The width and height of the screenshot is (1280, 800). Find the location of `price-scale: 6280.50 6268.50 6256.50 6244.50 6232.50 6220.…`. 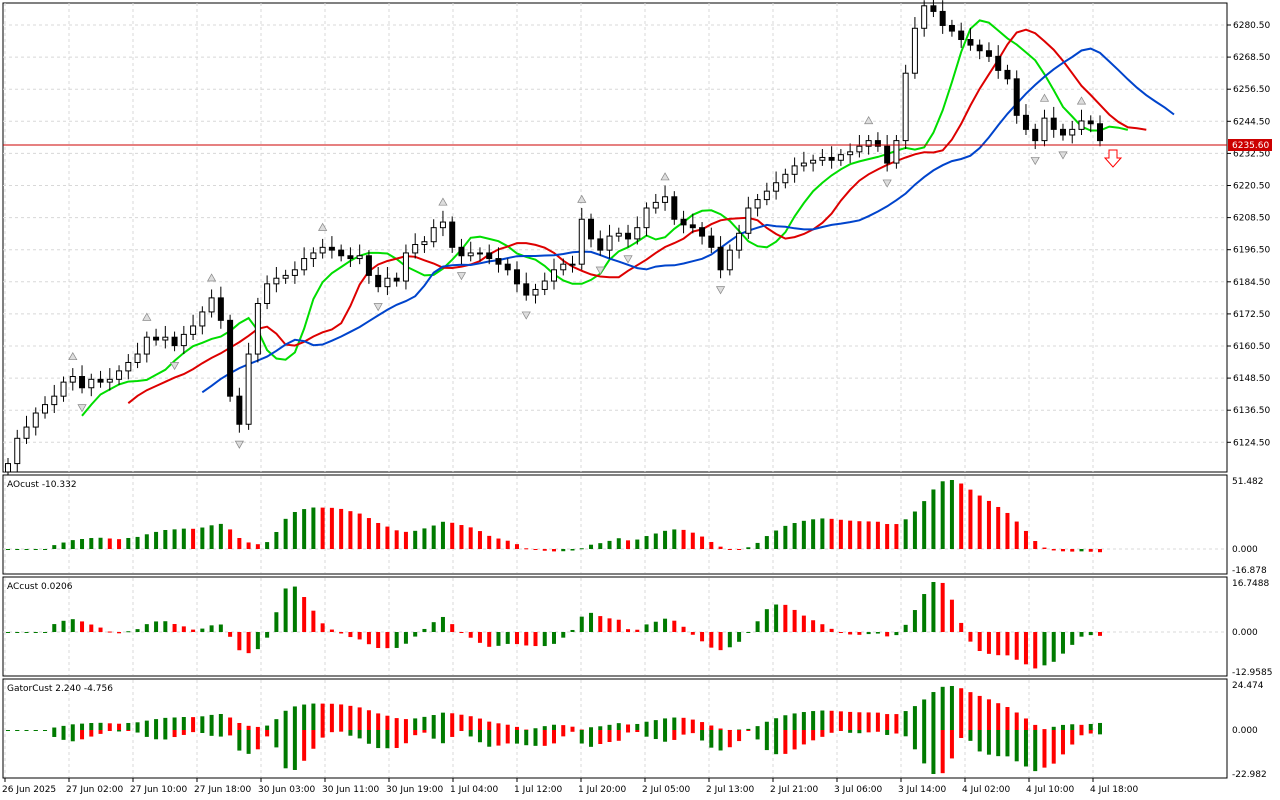

price-scale: 6280.50 6268.50 6256.50 6244.50 6232.50 6220.… is located at coordinates (1248, 234).